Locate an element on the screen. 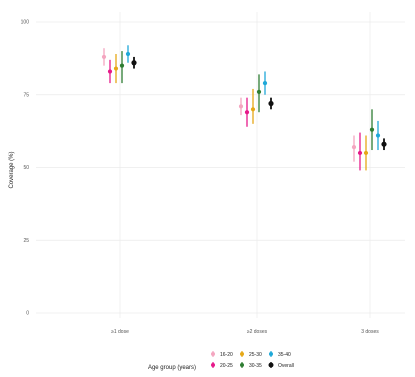  y-tick-label: 75 is located at coordinates (26, 95).